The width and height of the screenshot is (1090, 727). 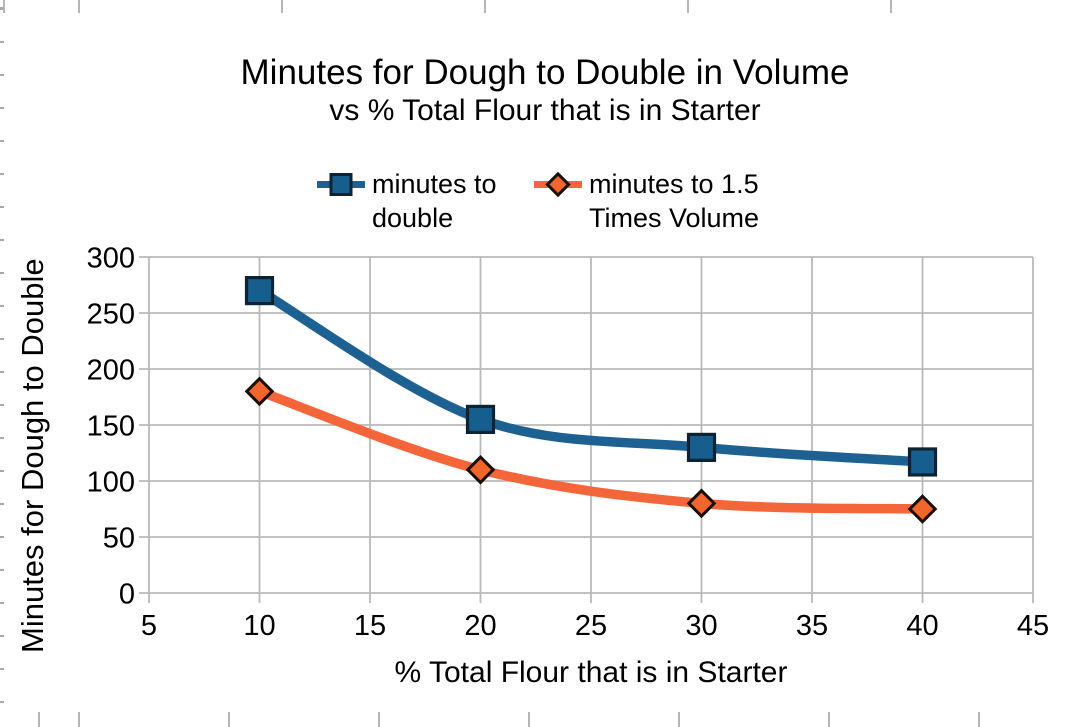 What do you see at coordinates (480, 626) in the screenshot?
I see `x-tick-label: 20` at bounding box center [480, 626].